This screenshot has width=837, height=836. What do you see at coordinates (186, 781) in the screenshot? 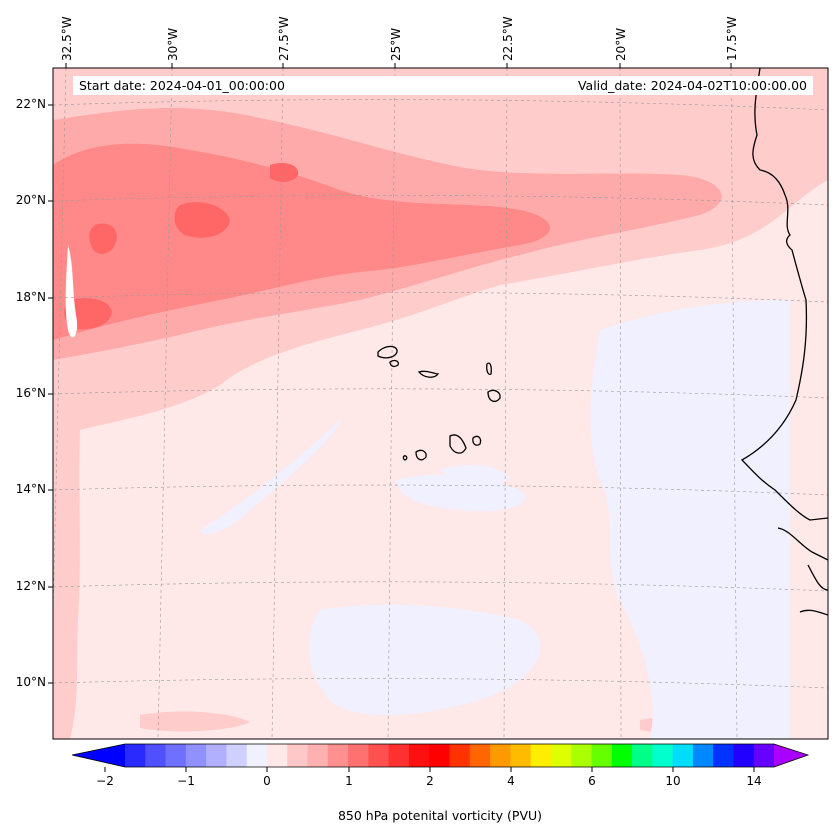
I see `colorbar-tick-label: −1` at bounding box center [186, 781].